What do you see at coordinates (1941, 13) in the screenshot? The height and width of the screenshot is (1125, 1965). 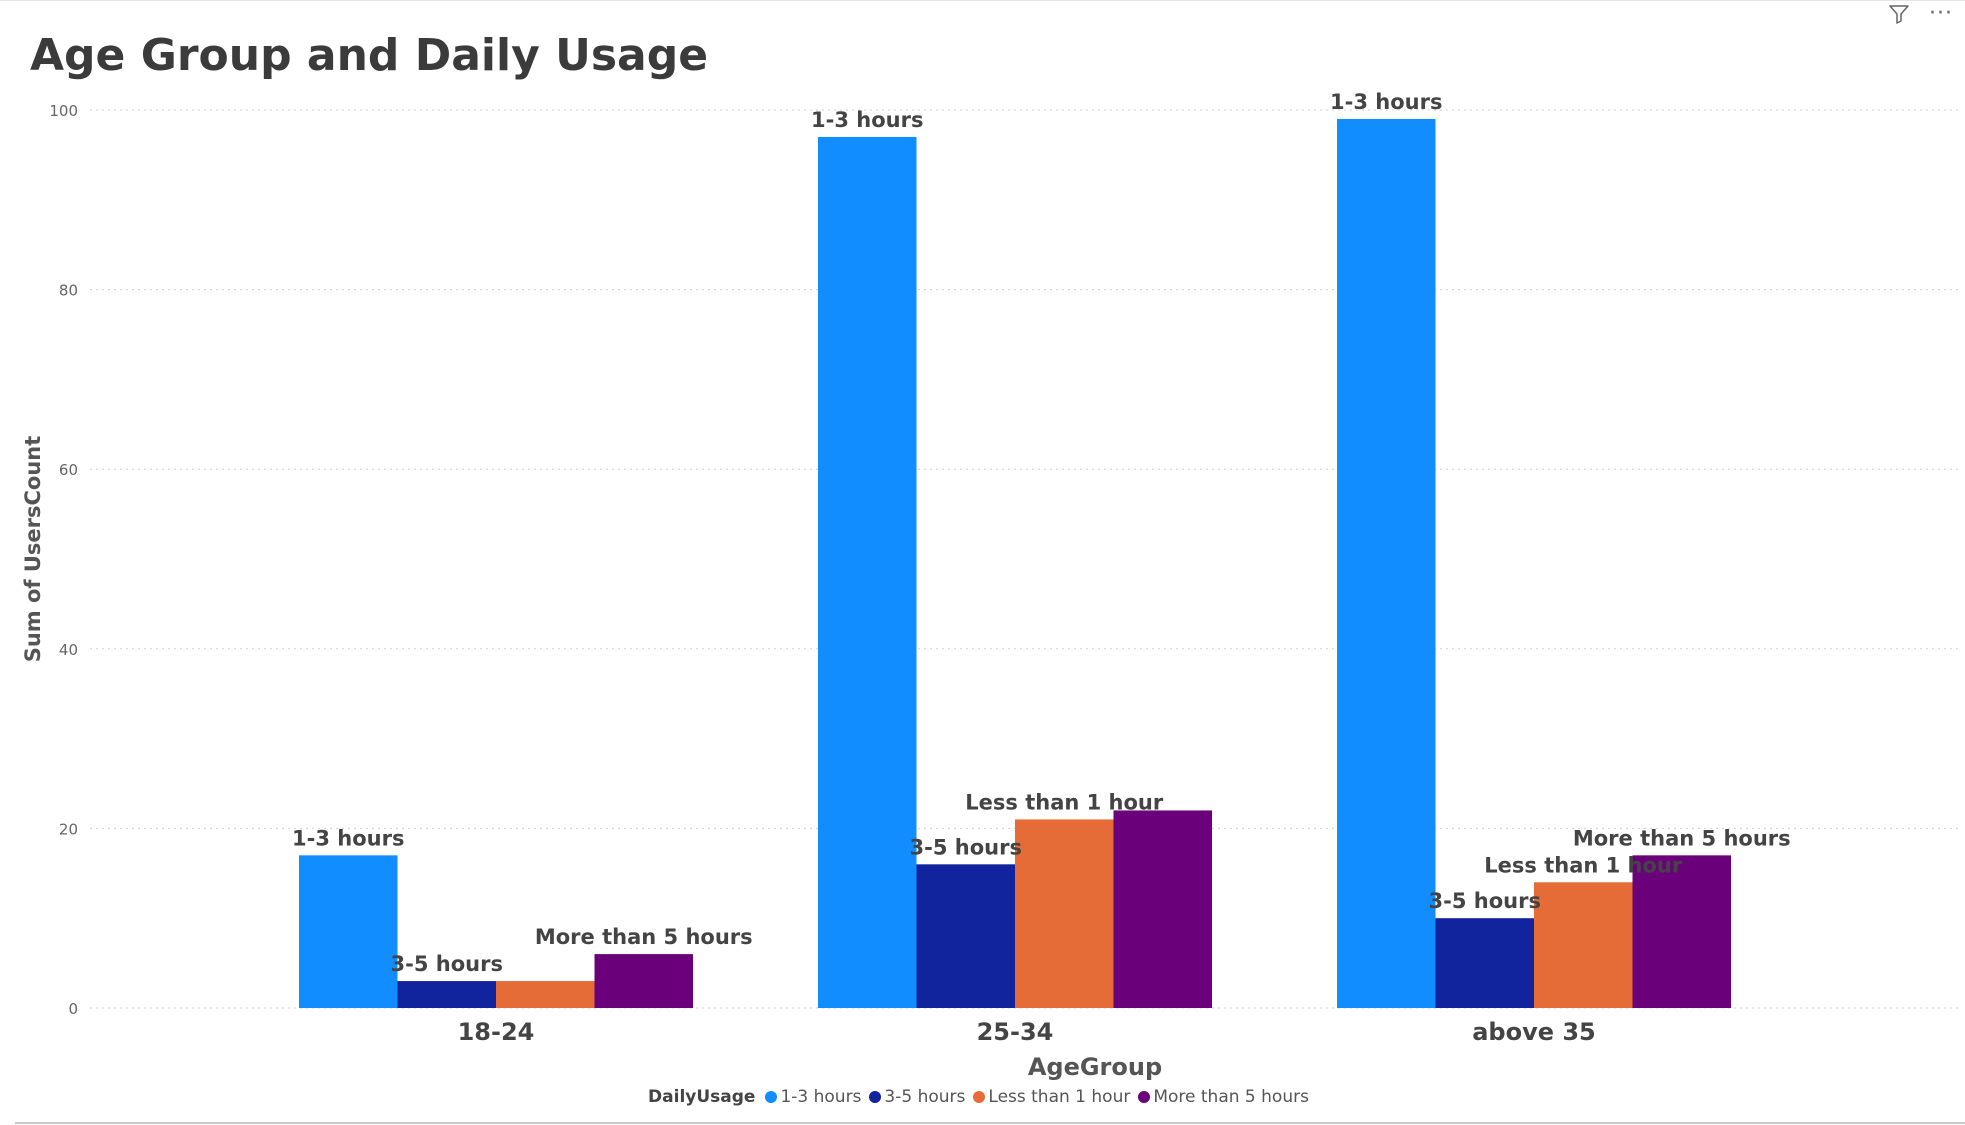 I see `more-options-icon: ···` at bounding box center [1941, 13].